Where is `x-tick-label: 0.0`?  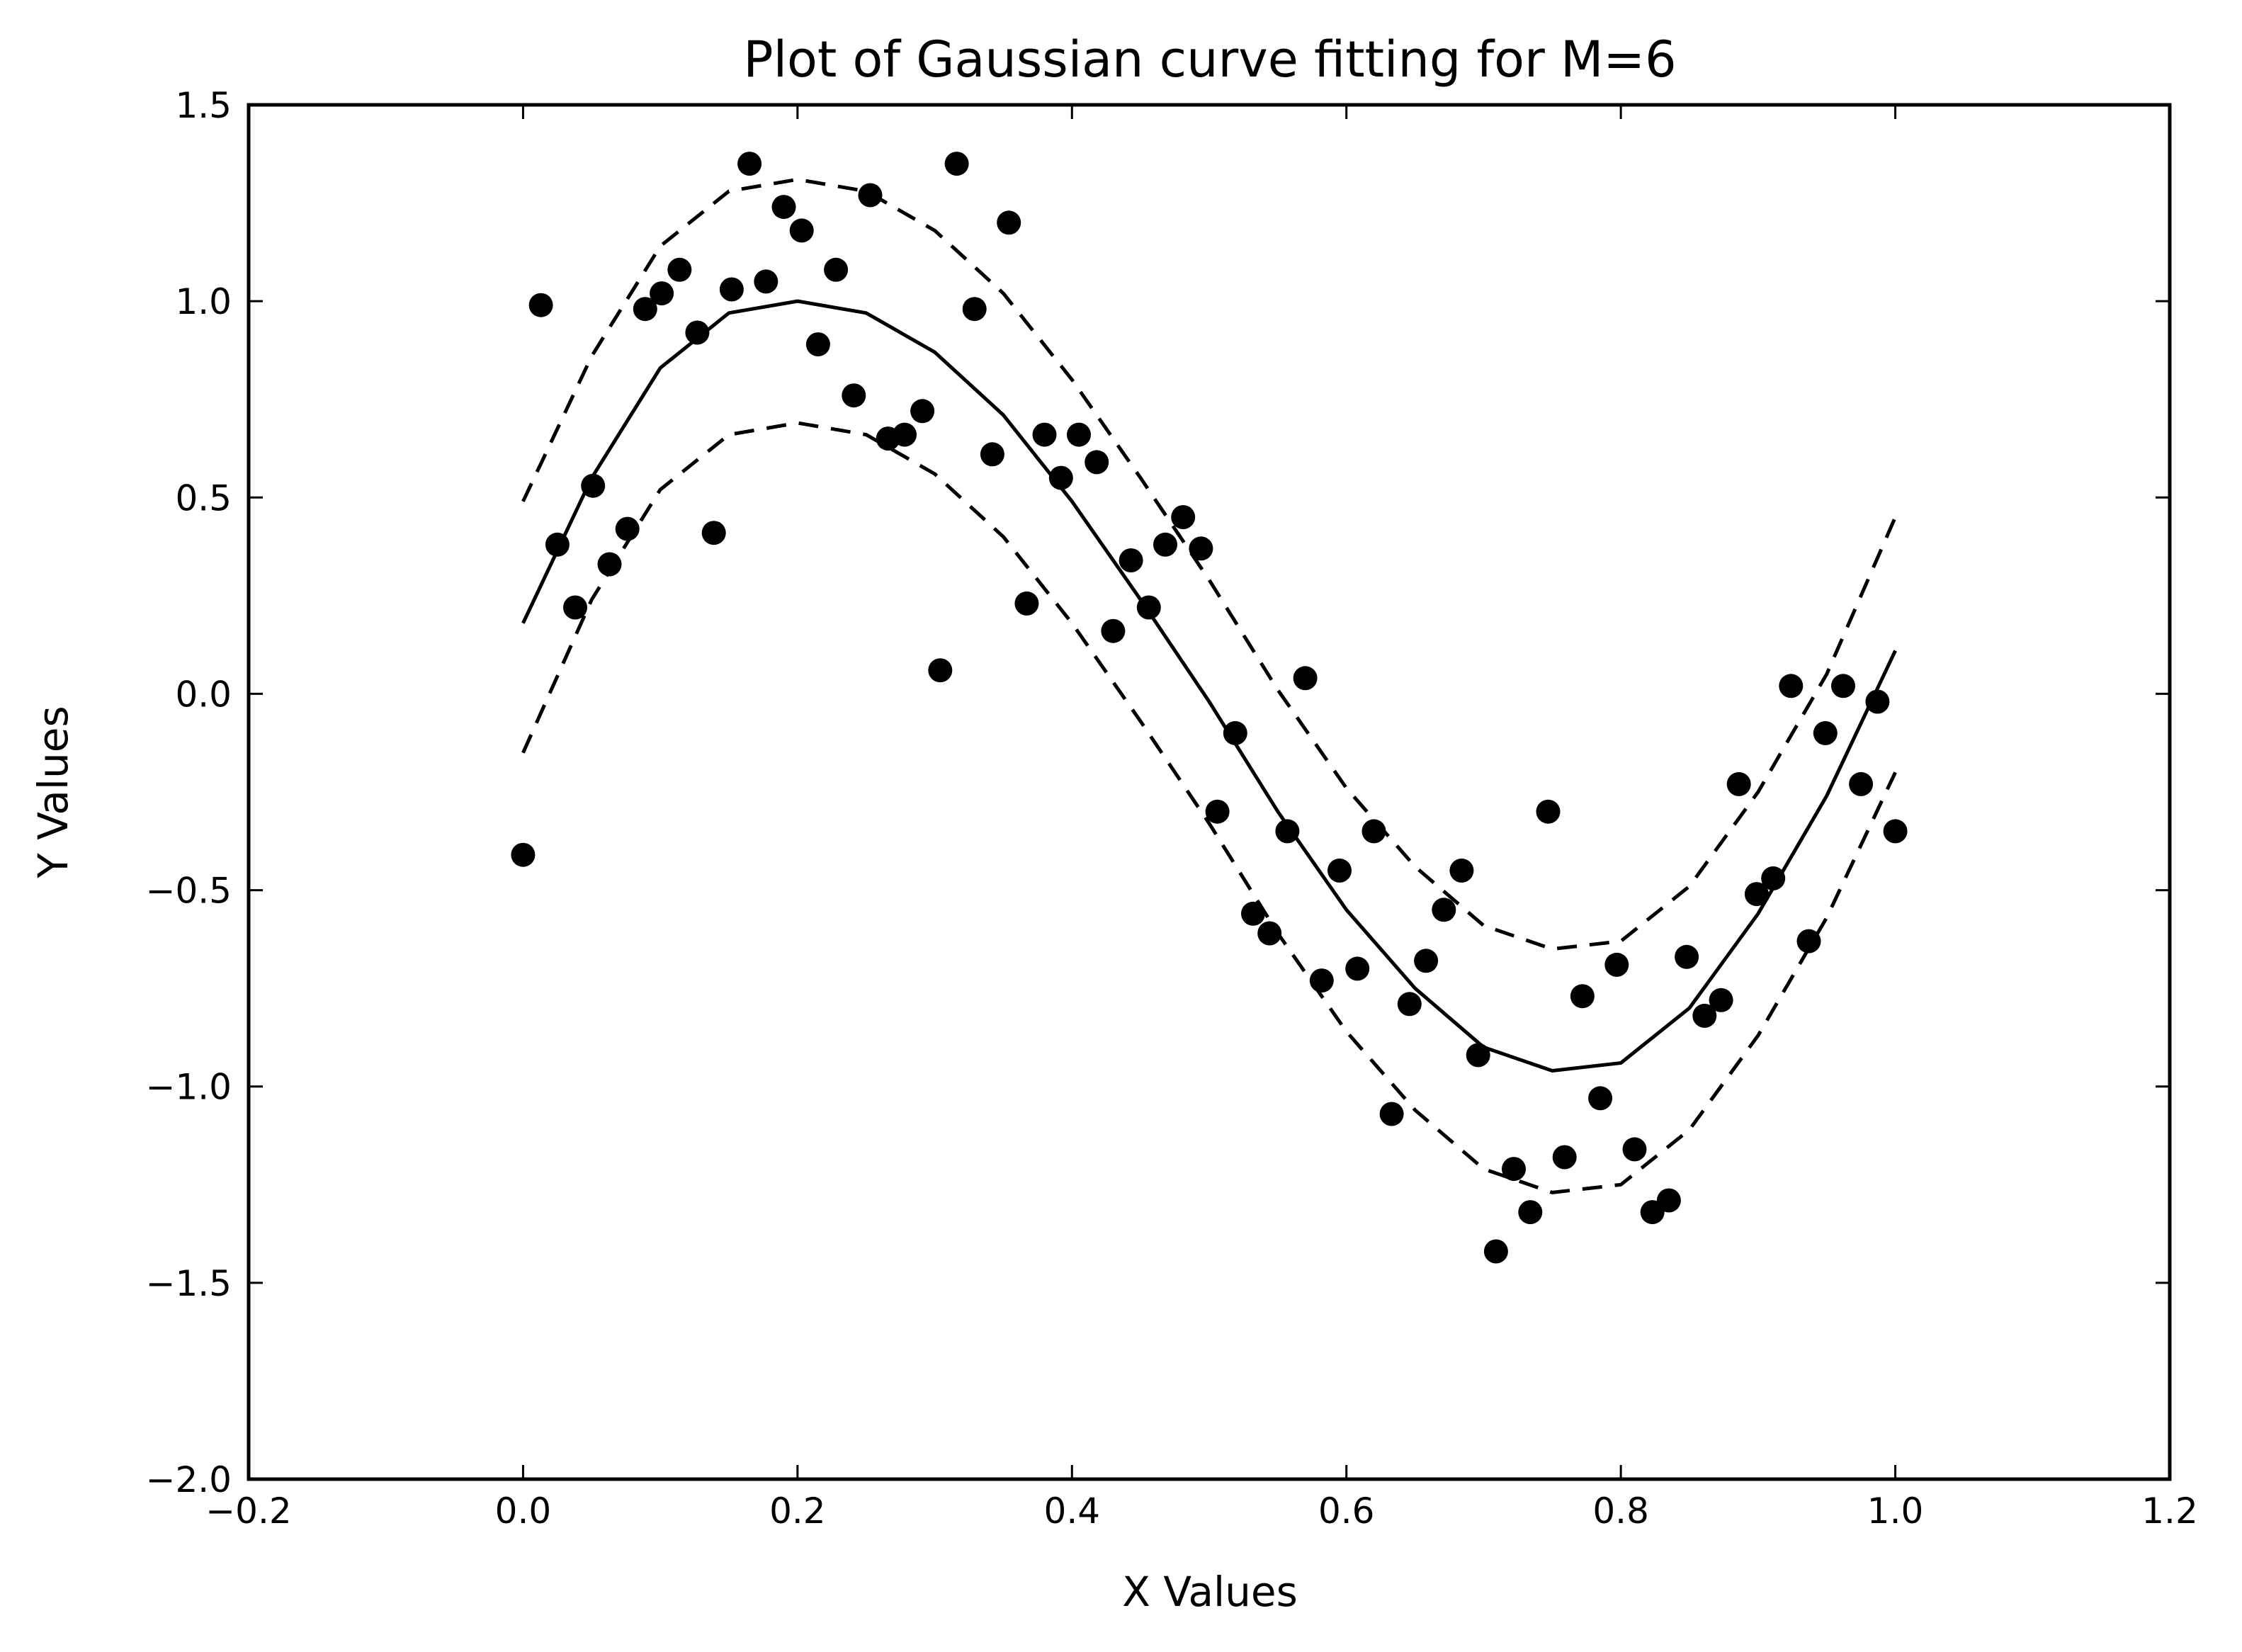
x-tick-label: 0.0 is located at coordinates (523, 1511).